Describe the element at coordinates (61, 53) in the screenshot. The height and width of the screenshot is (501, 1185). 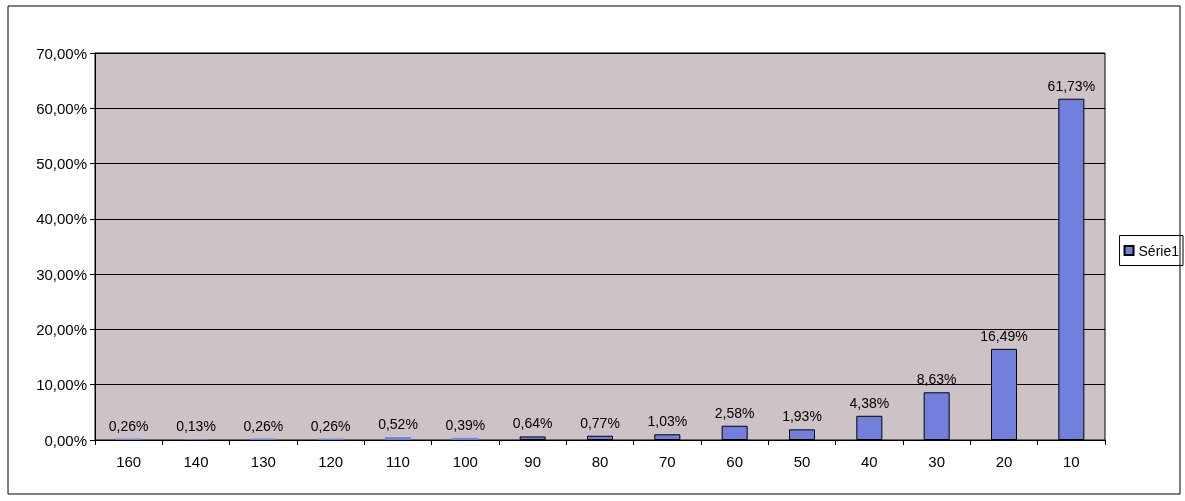
I see `y-tick-label: 70,00%` at that location.